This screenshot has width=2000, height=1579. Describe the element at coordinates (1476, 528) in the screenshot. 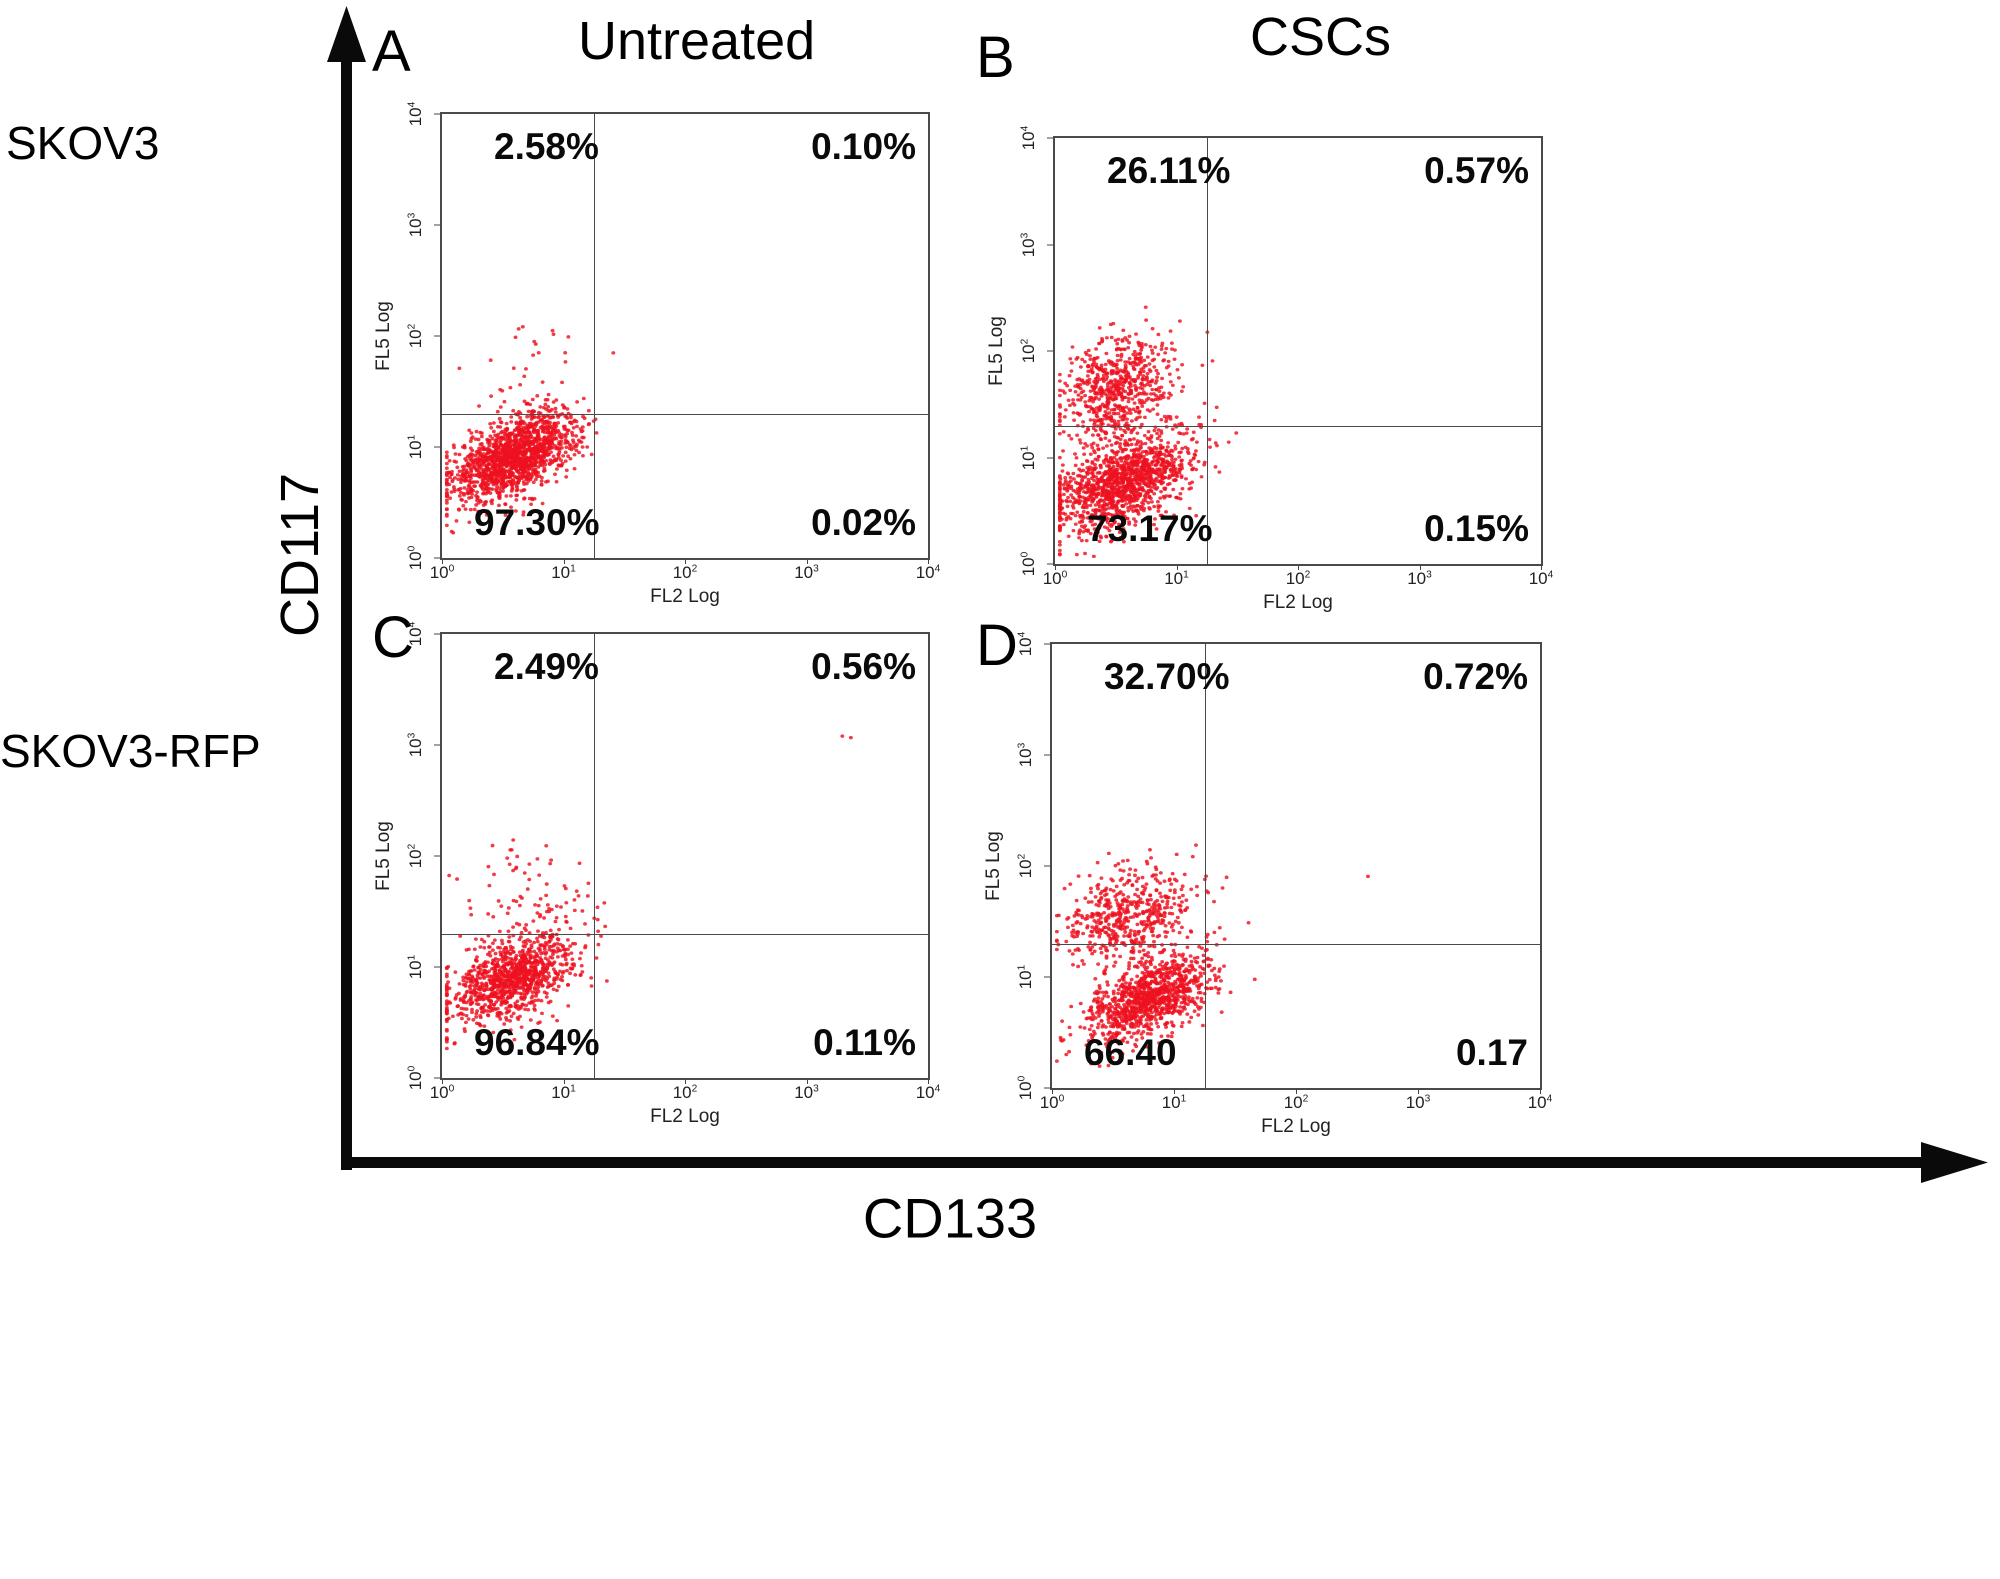

I see `quadrant-percent-lower-right: 0.15%` at that location.